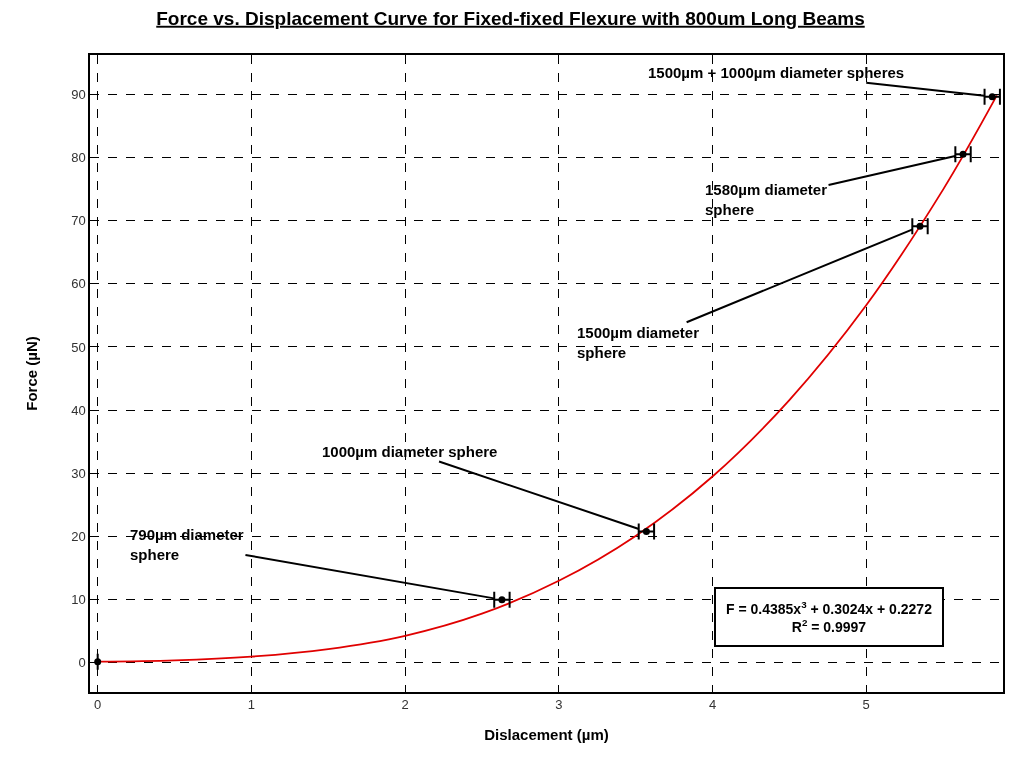 This screenshot has width=1021, height=766. What do you see at coordinates (251, 705) in the screenshot?
I see `x-tick-label: 1` at bounding box center [251, 705].